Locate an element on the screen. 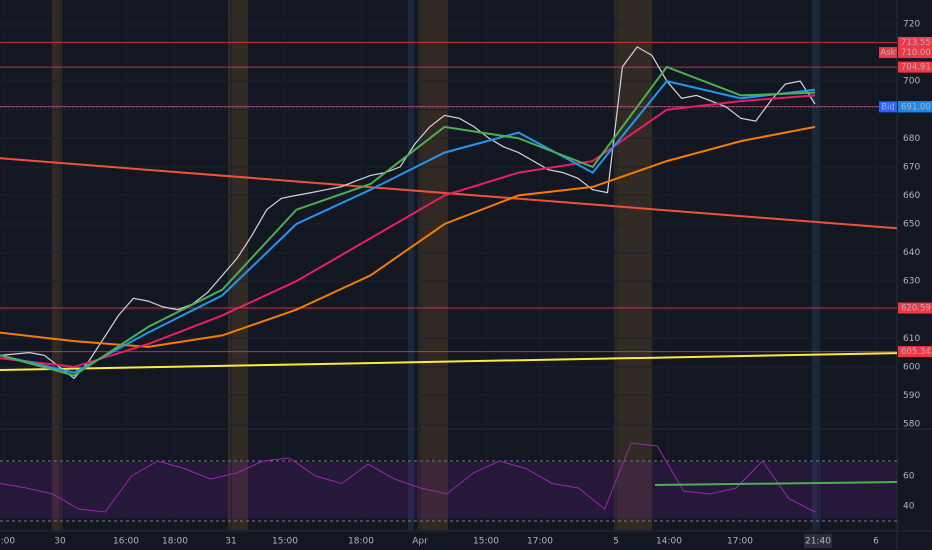  trendline is located at coordinates (449, 361).